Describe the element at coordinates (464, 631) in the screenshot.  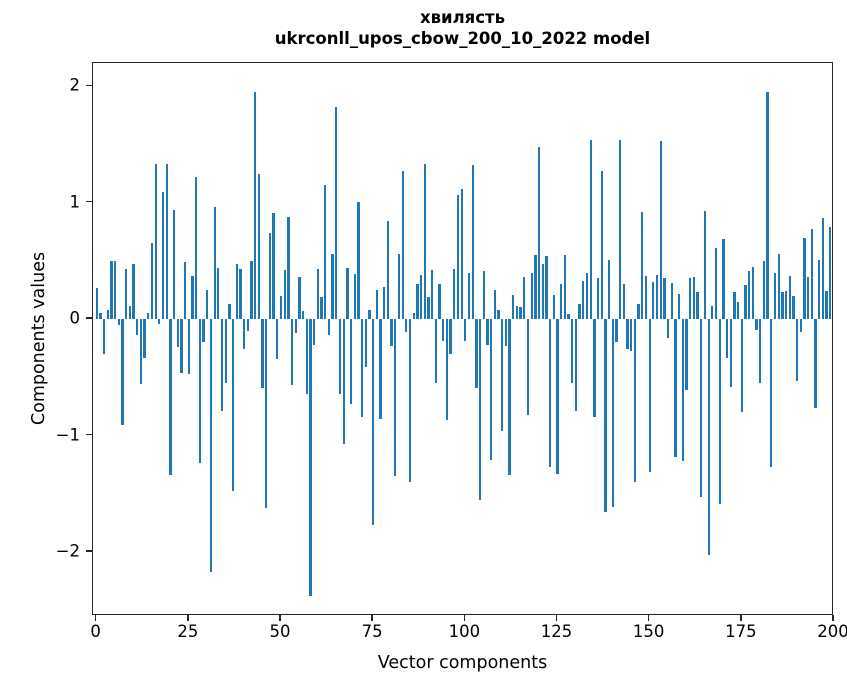
I see `x-tick-label: 100` at that location.